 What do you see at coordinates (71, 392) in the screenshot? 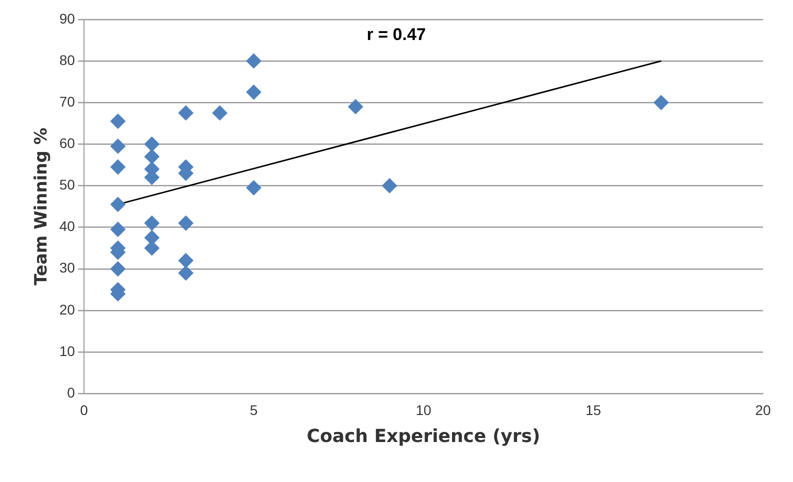
I see `y-tick-label: 0` at bounding box center [71, 392].